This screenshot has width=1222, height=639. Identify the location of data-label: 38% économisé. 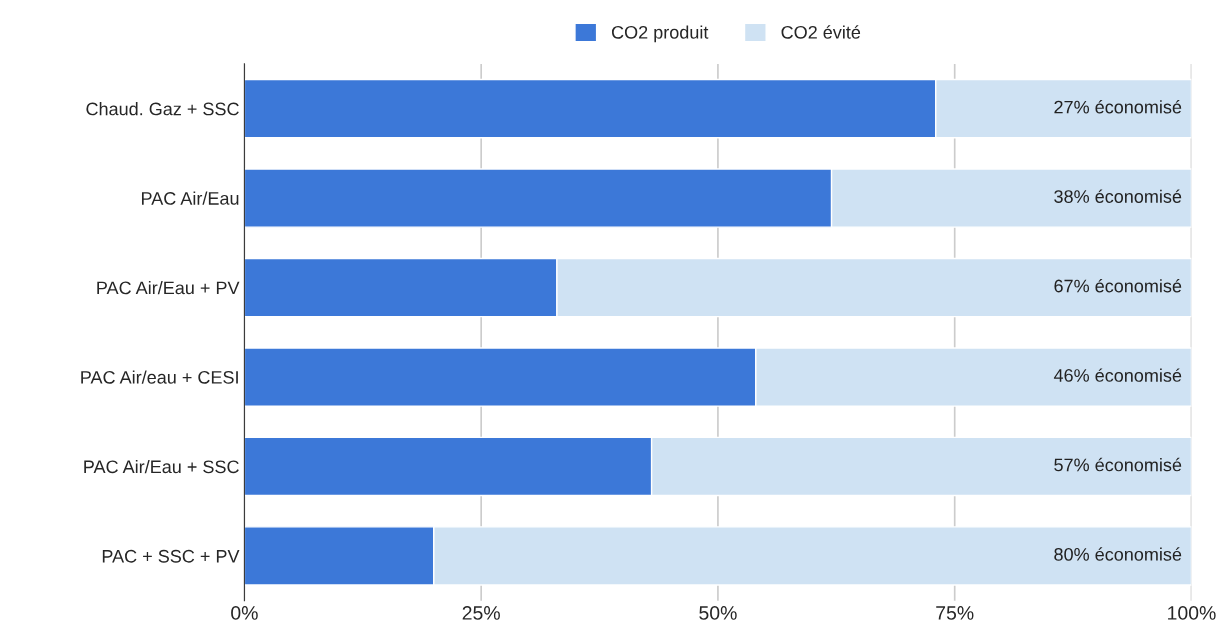
(1118, 196).